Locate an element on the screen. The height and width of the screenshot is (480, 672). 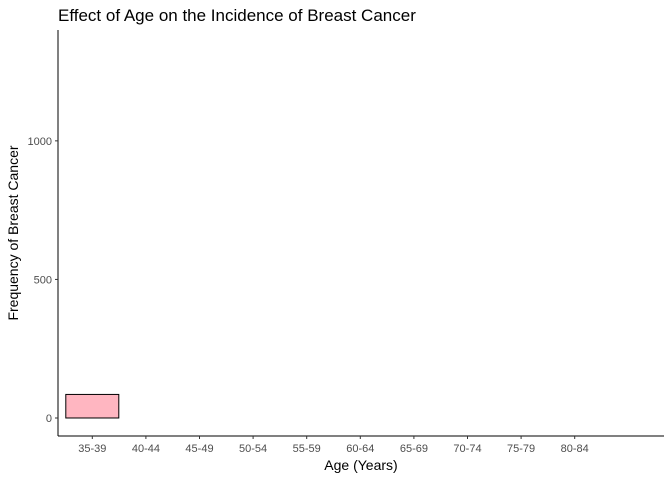
y-axis-ticks: 0 500 1000 is located at coordinates (43, 280).